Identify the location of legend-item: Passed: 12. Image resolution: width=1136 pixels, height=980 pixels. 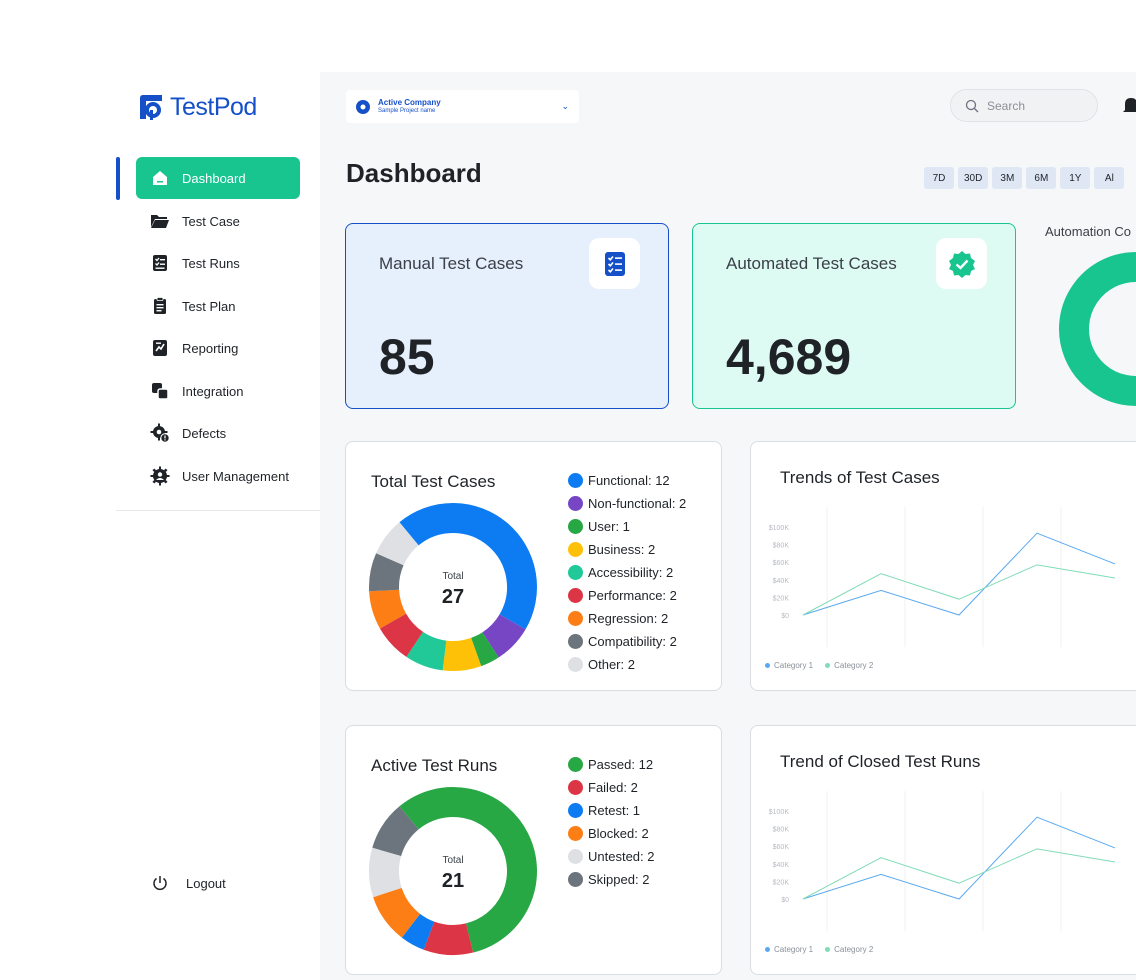
(611, 764).